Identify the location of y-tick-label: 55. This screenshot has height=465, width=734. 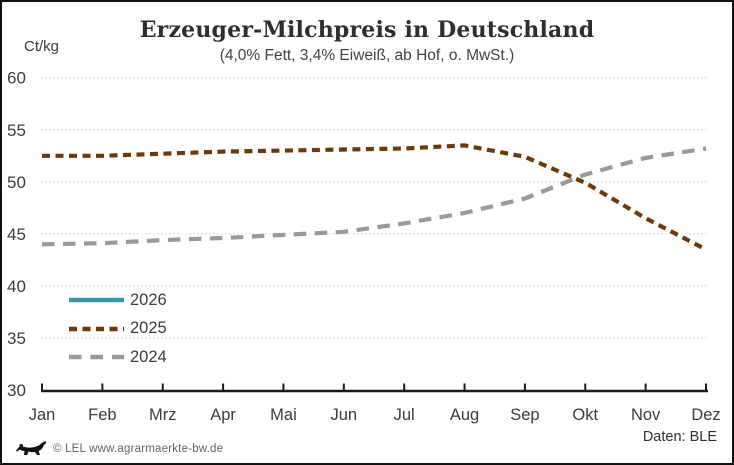
(16, 130).